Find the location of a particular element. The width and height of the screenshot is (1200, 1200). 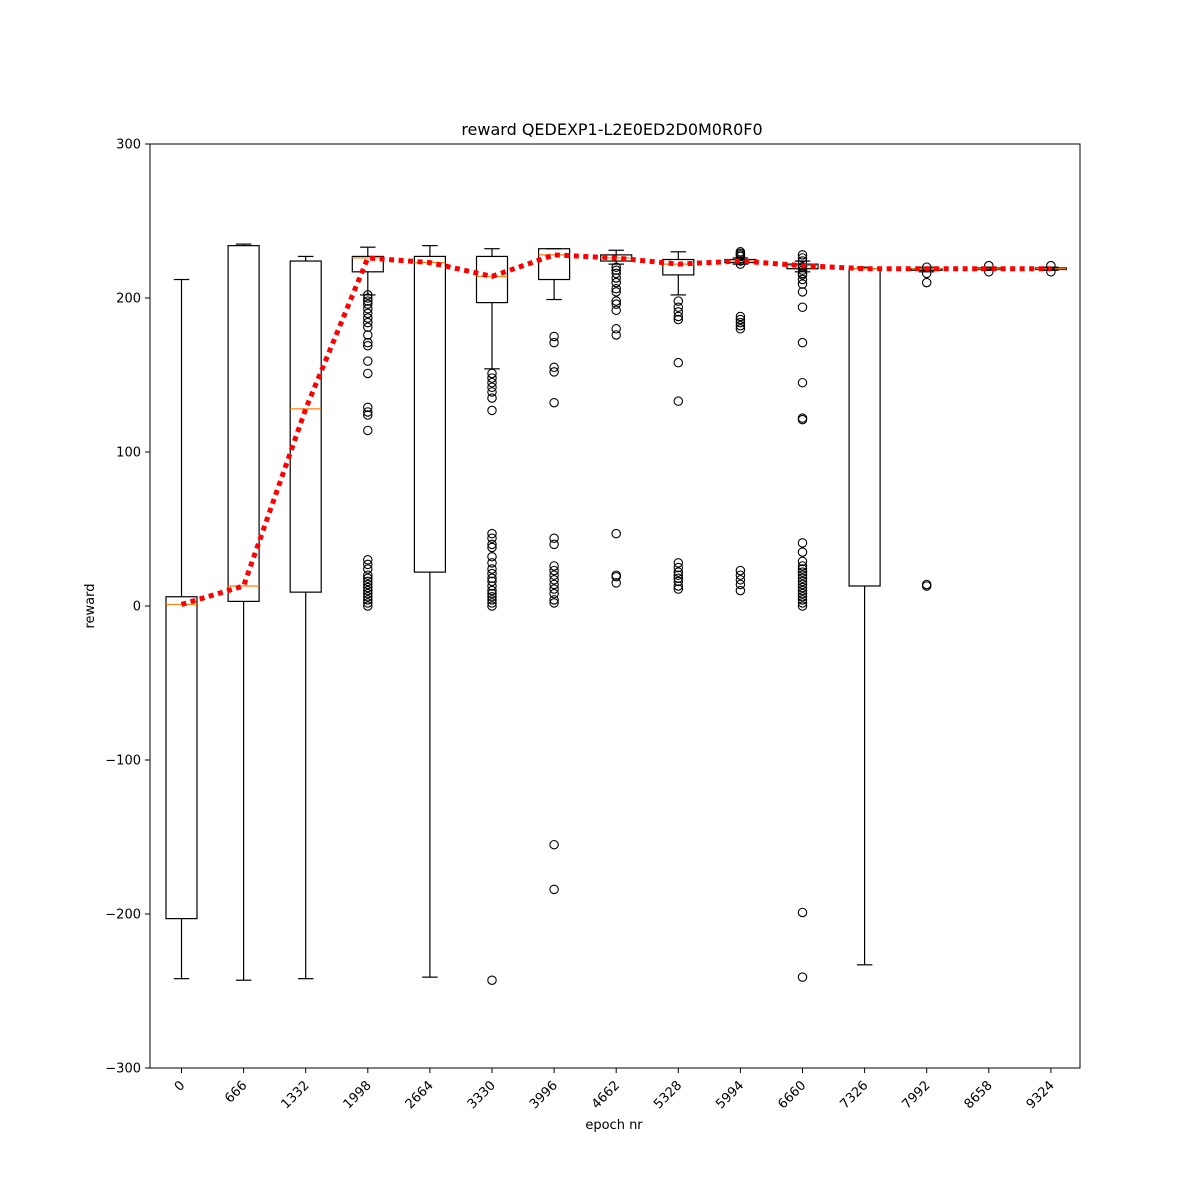

chart-title: reward QEDEXP1-L2E0ED2D0M0R0F0 is located at coordinates (611, 129).